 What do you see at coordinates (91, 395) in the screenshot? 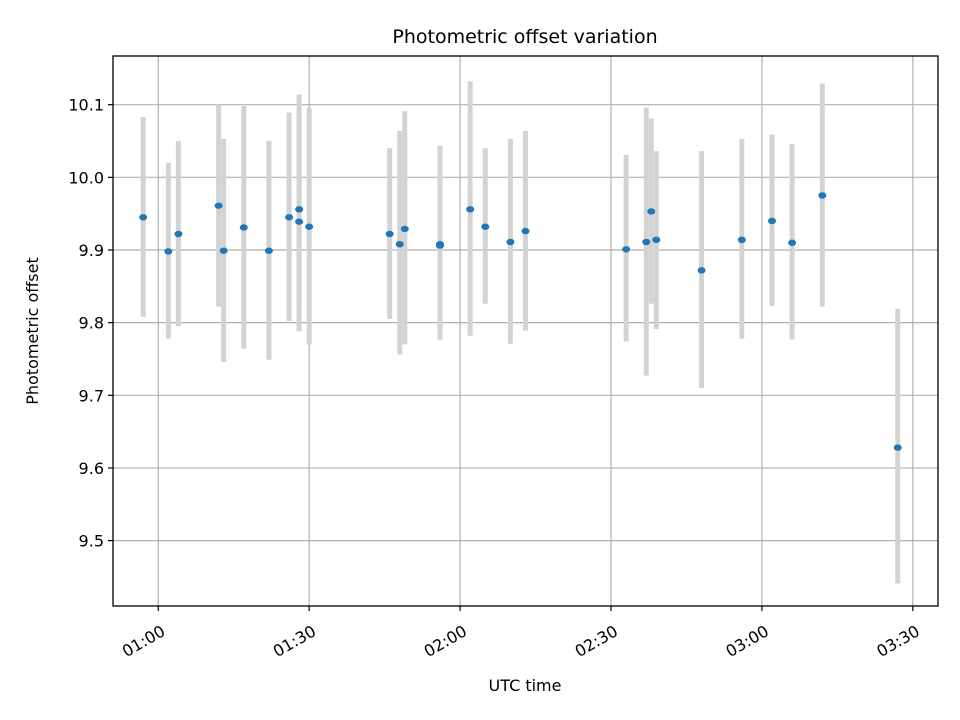
I see `y-tick-label: 9.7` at bounding box center [91, 395].